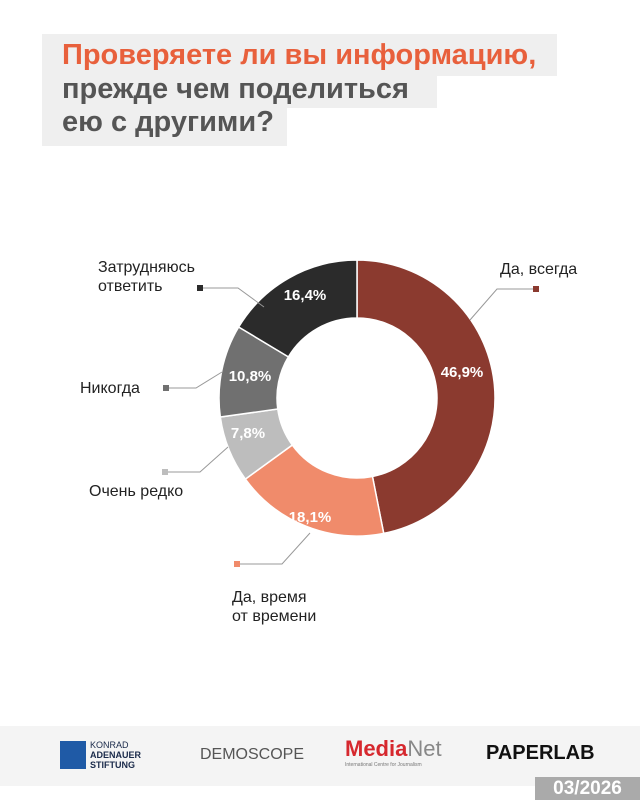 This screenshot has width=640, height=800. Describe the element at coordinates (305, 295) in the screenshot. I see `slice-value-label-4: 16,4%` at that location.